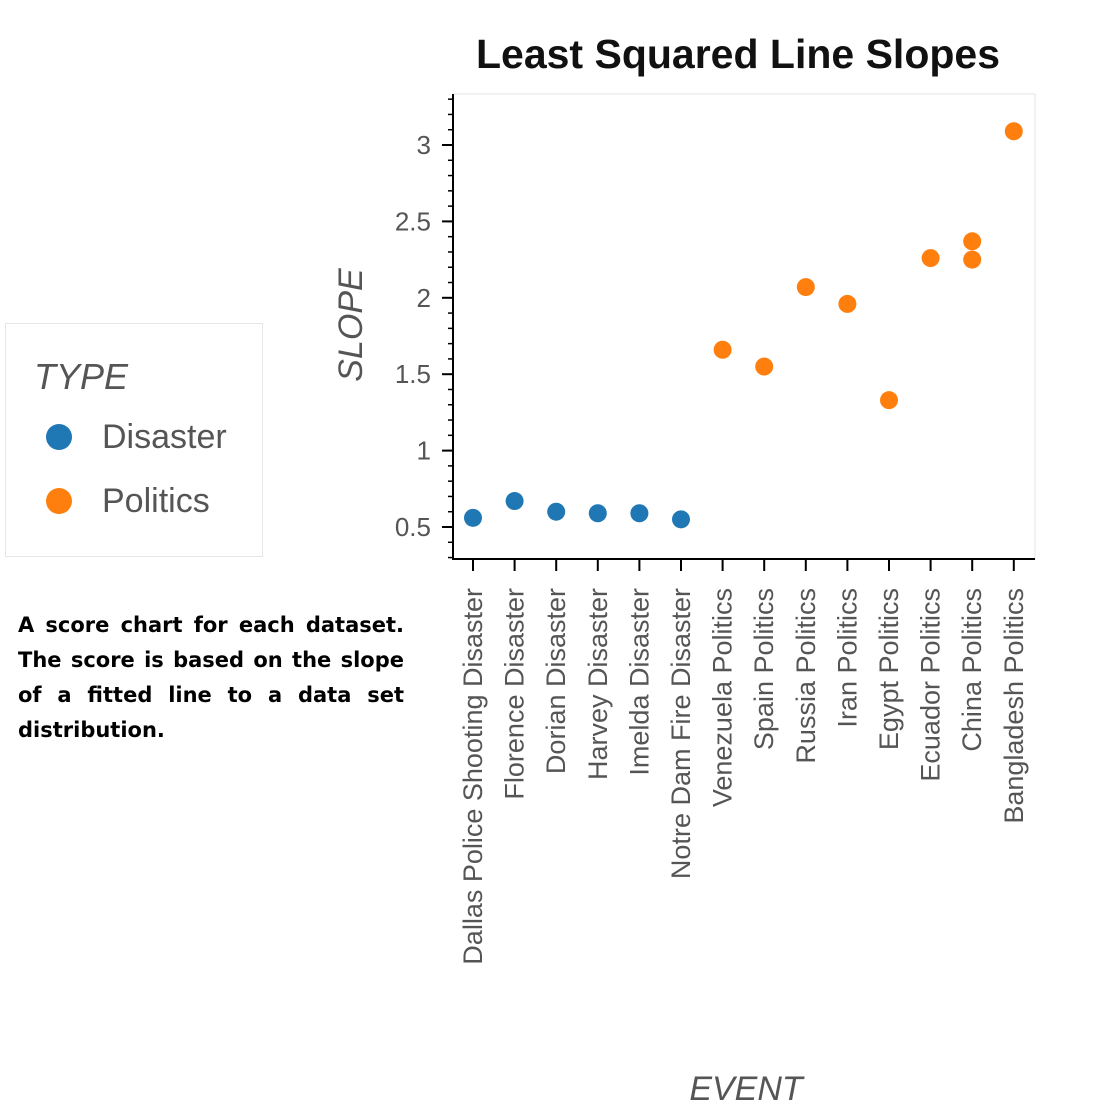  Describe the element at coordinates (889, 669) in the screenshot. I see `x-tick-label: Egypt Politics` at that location.